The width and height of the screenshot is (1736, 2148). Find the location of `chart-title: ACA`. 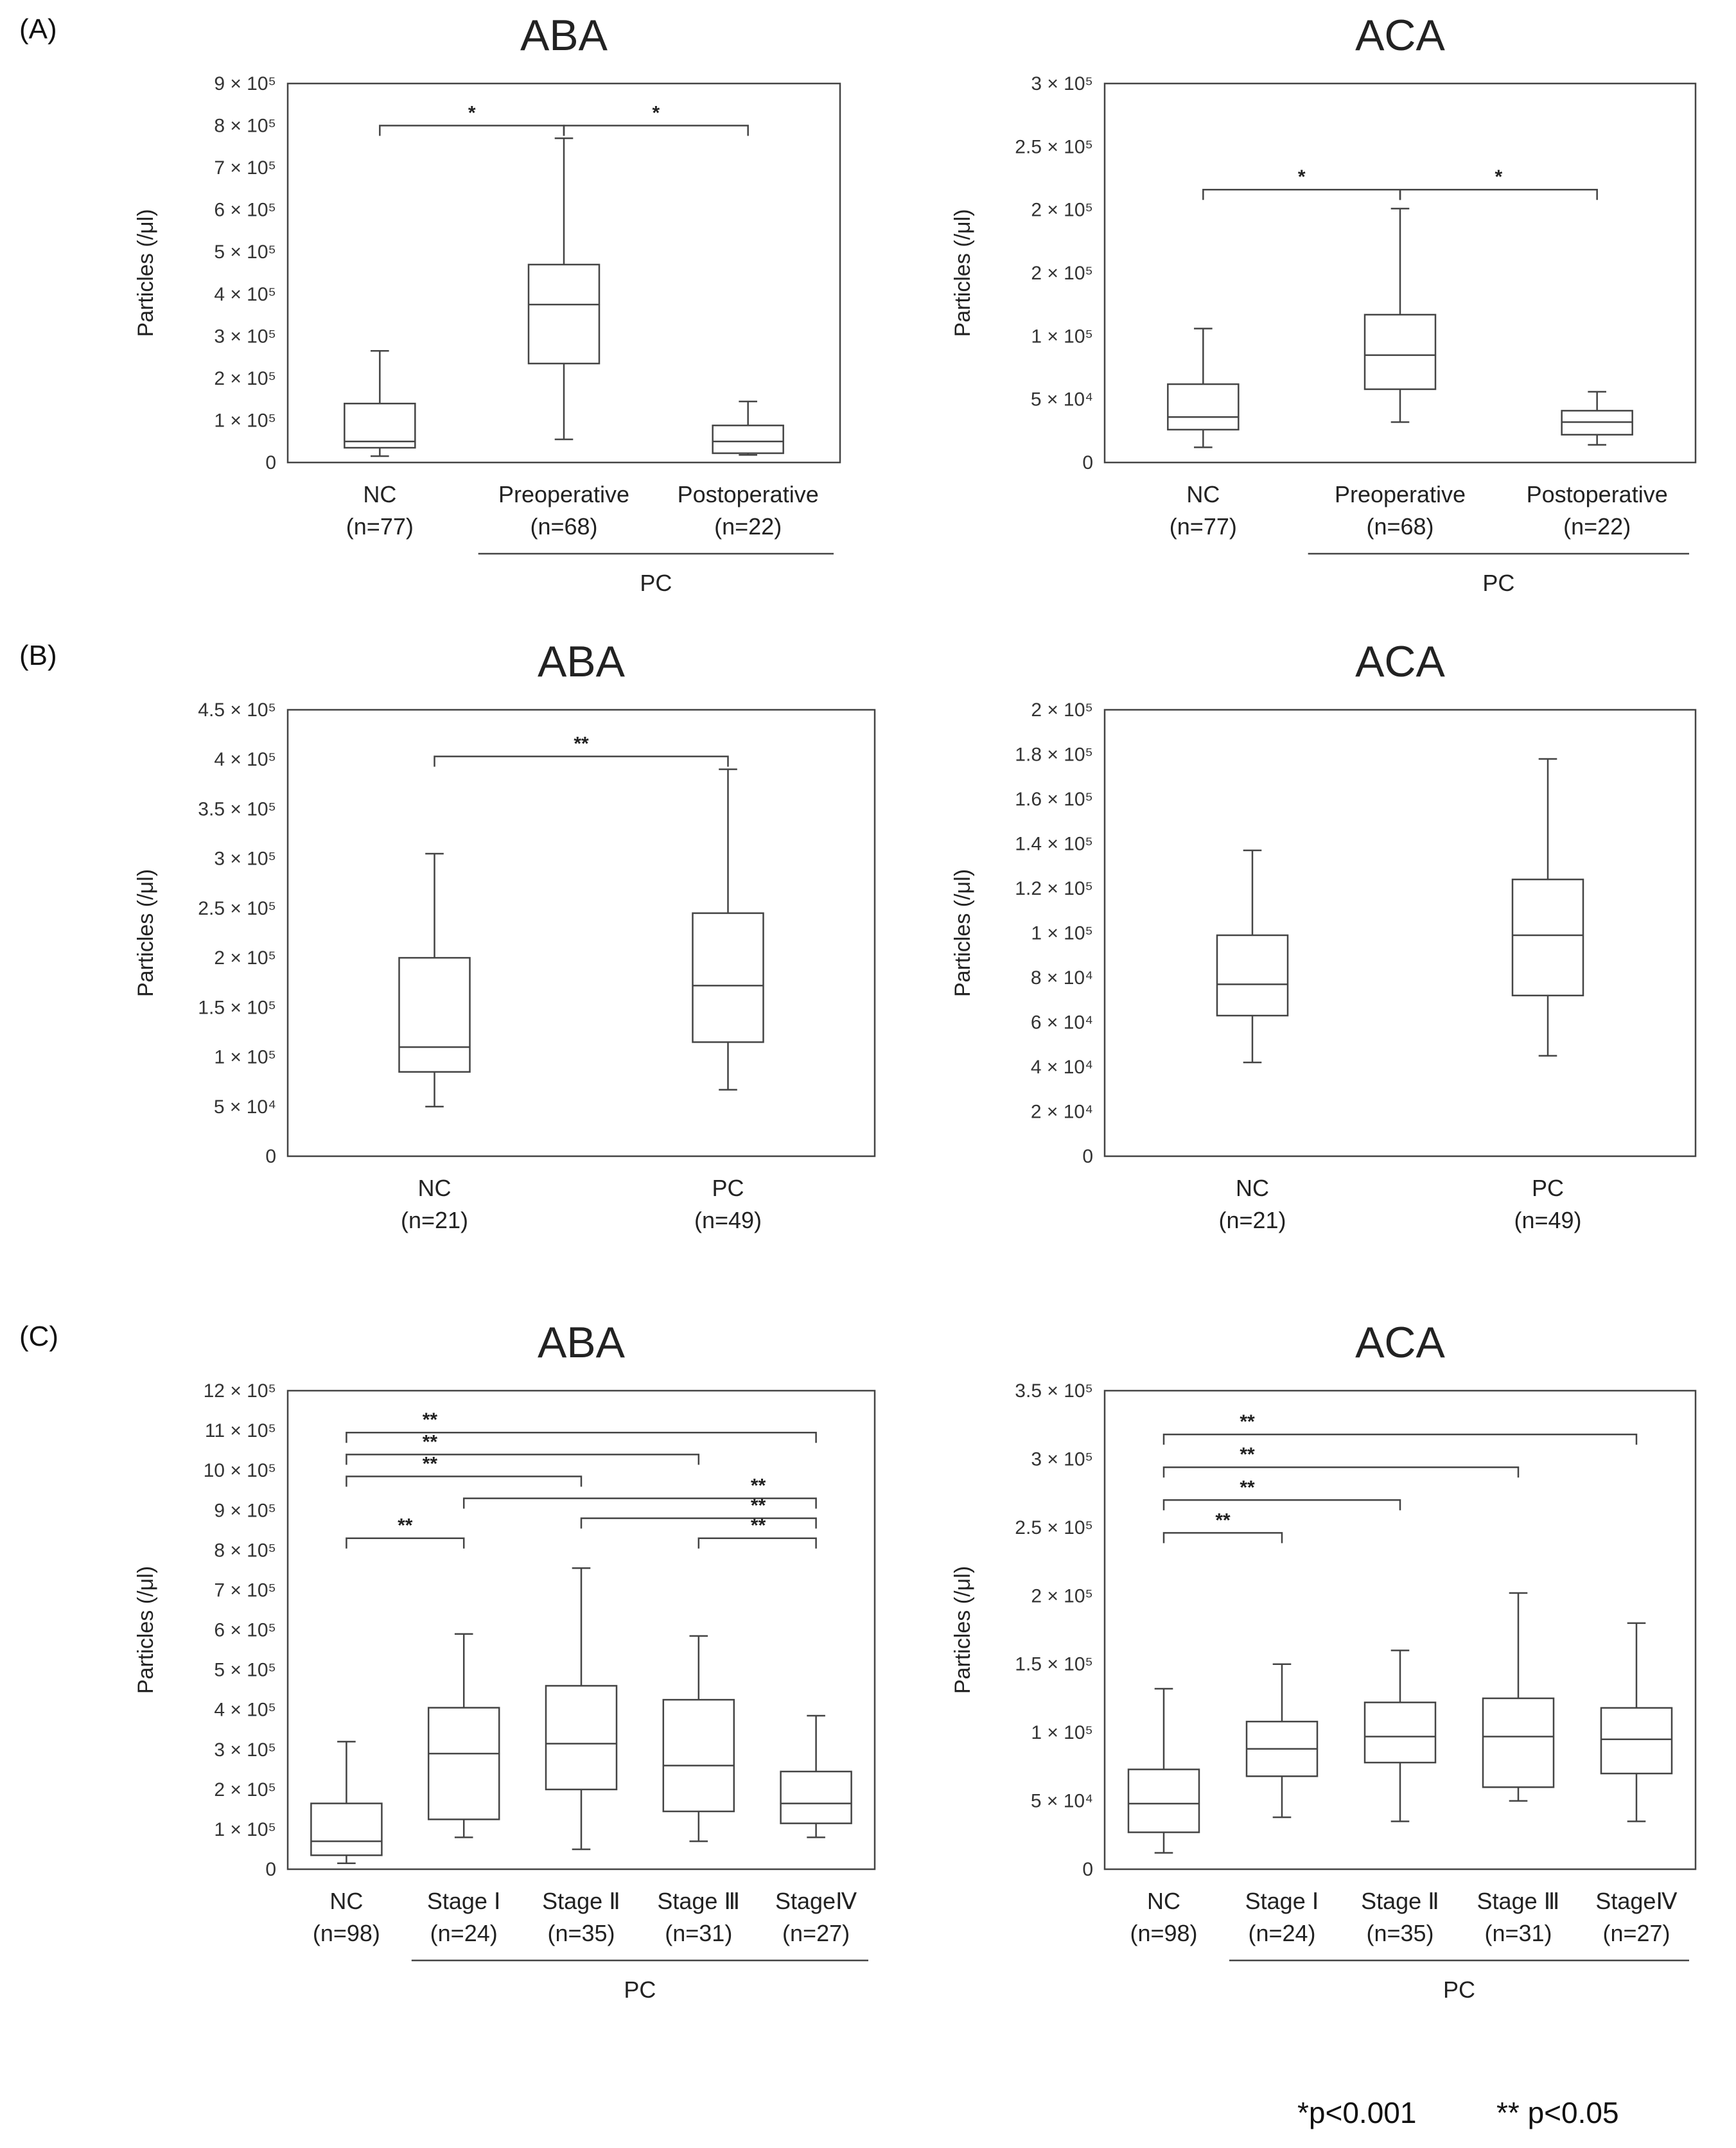

chart-title: ACA is located at coordinates (1400, 1342).